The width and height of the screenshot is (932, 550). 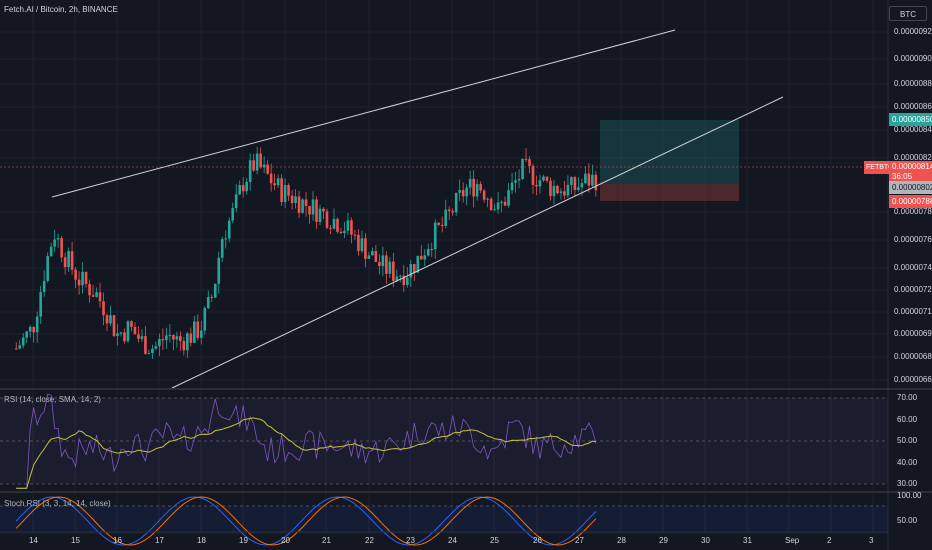 I want to click on bar-countdown: 36:05, so click(x=902, y=176).